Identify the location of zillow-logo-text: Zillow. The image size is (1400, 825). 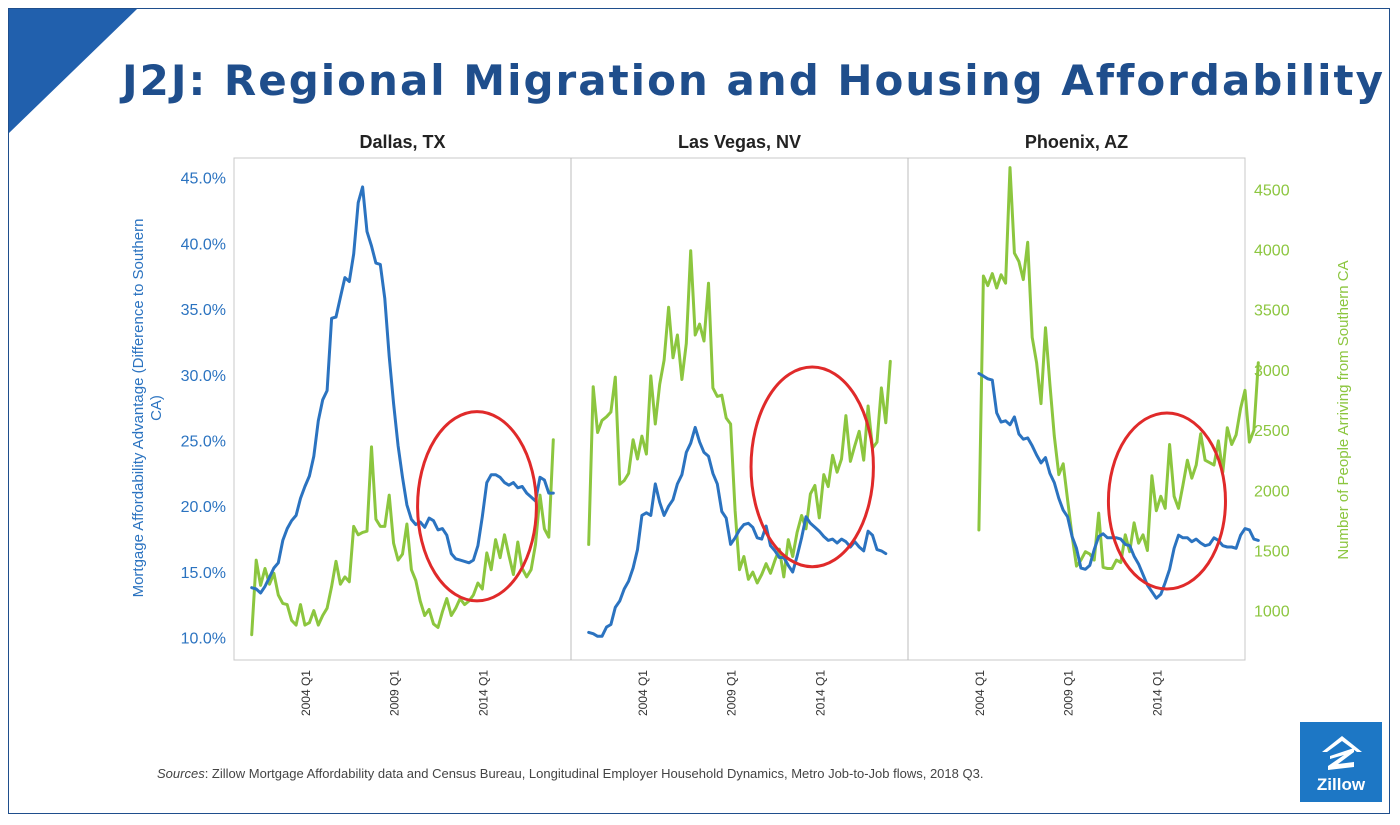
(1341, 784).